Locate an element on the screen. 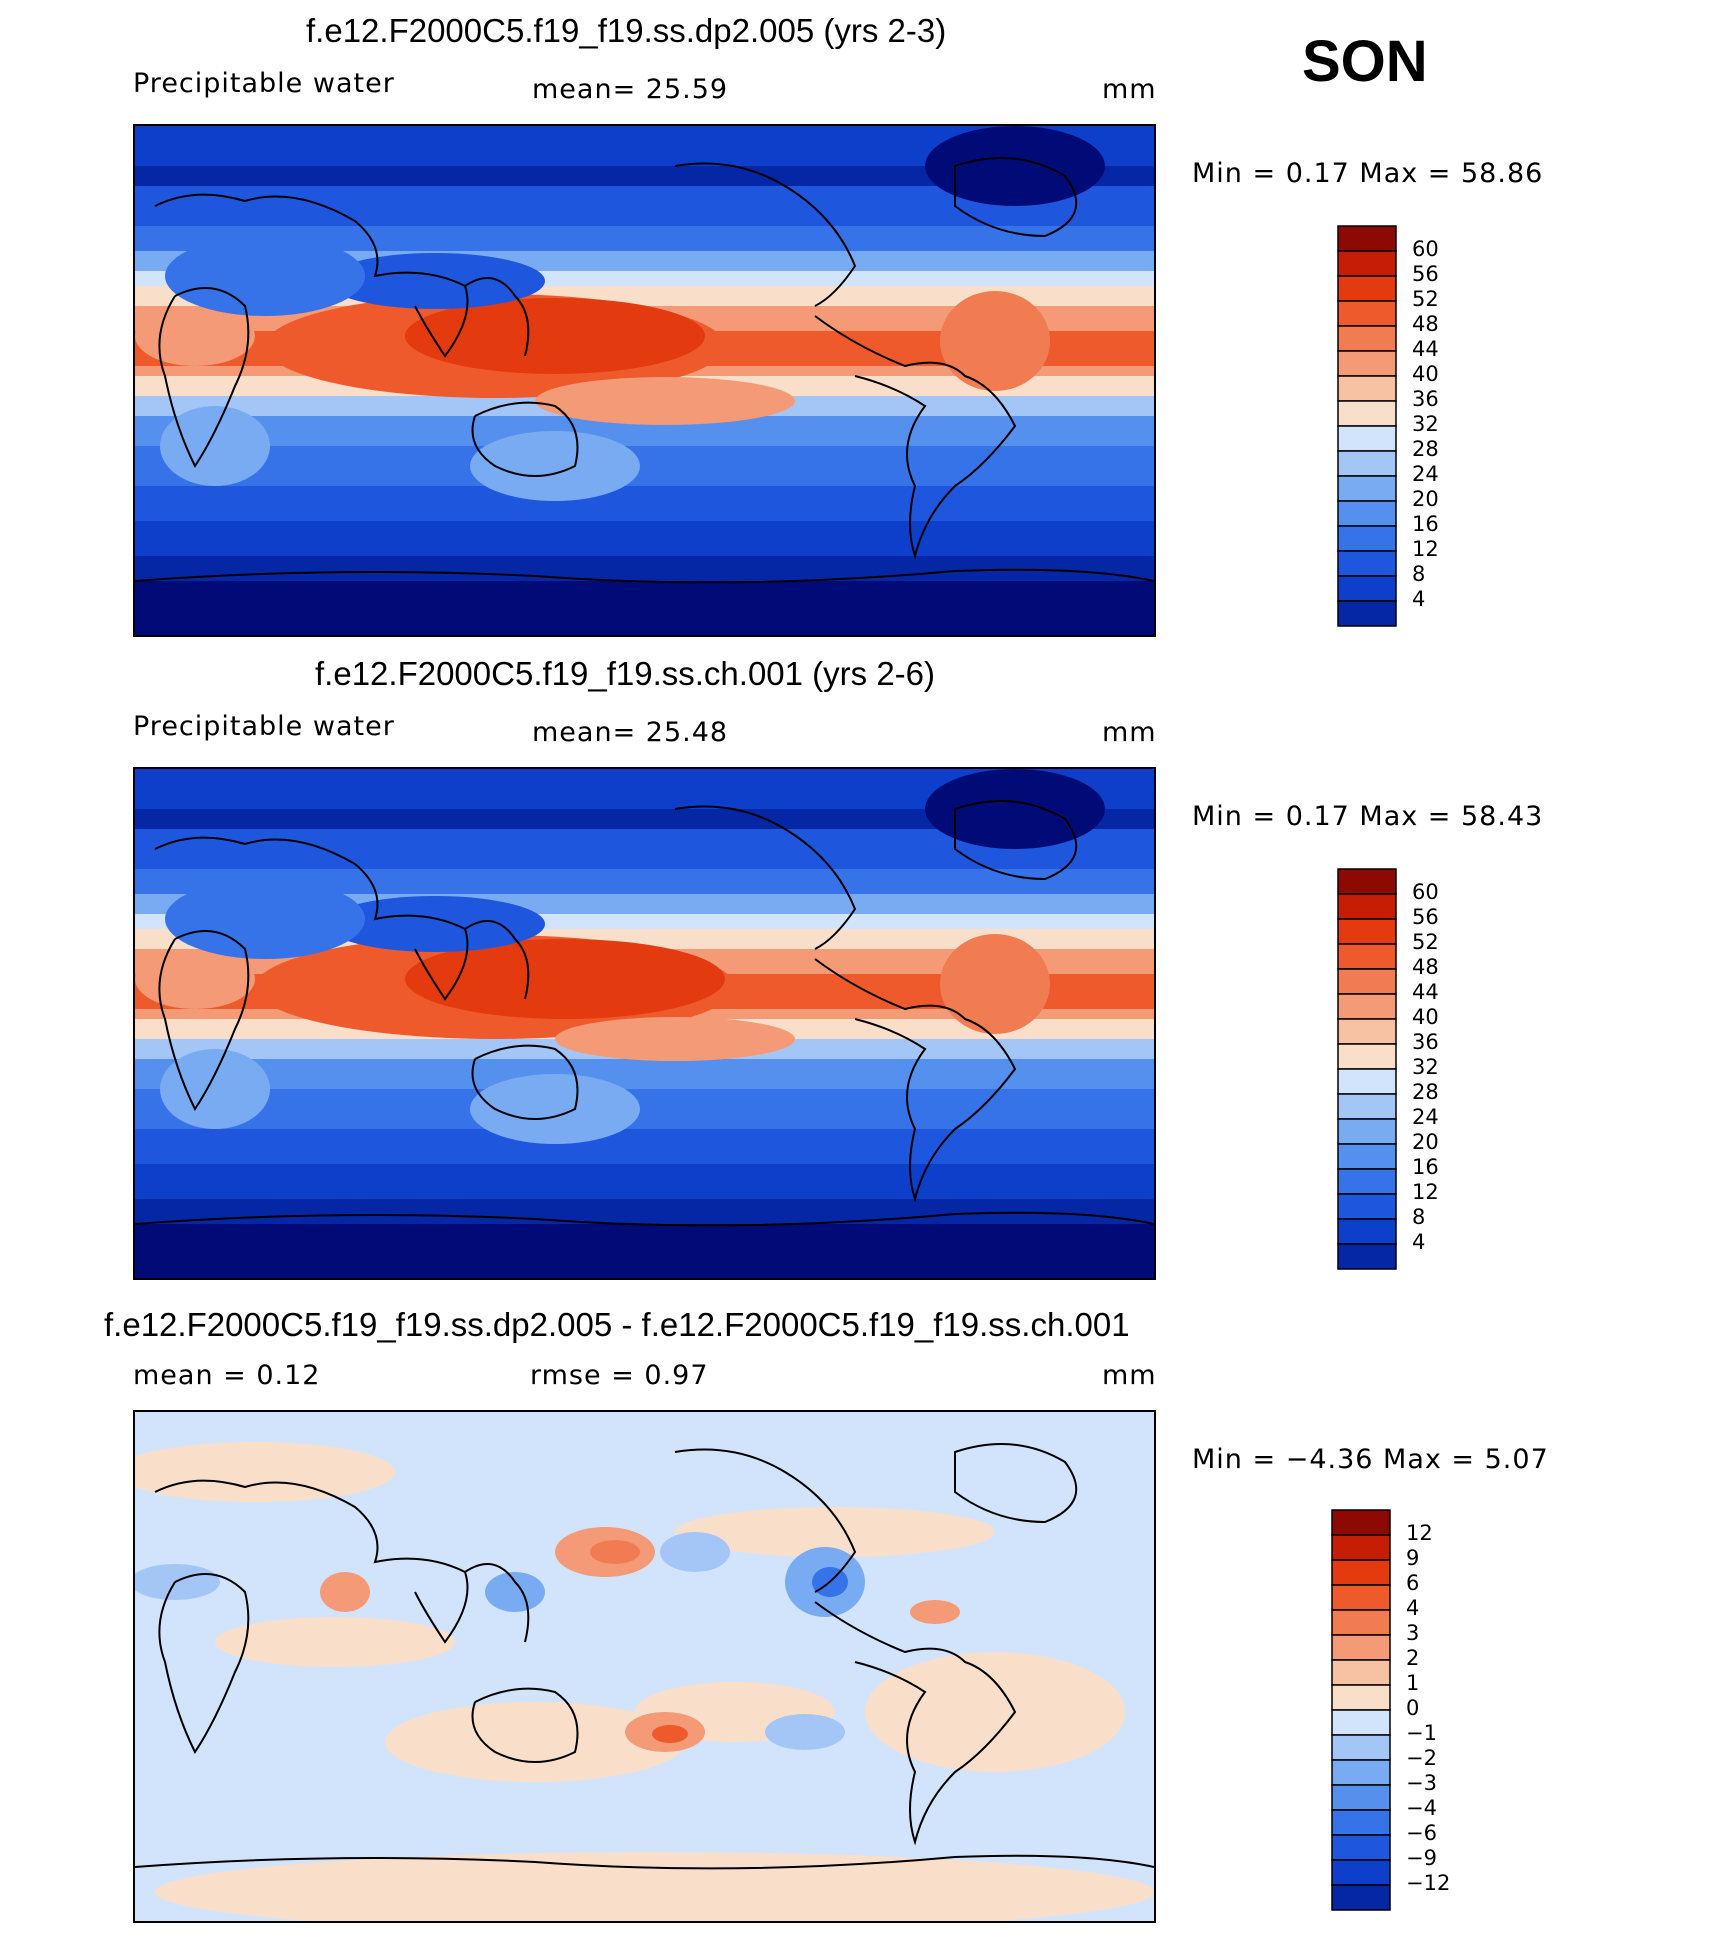 The image size is (1710, 1947). colorbar-tick-label: 3 is located at coordinates (1413, 1633).